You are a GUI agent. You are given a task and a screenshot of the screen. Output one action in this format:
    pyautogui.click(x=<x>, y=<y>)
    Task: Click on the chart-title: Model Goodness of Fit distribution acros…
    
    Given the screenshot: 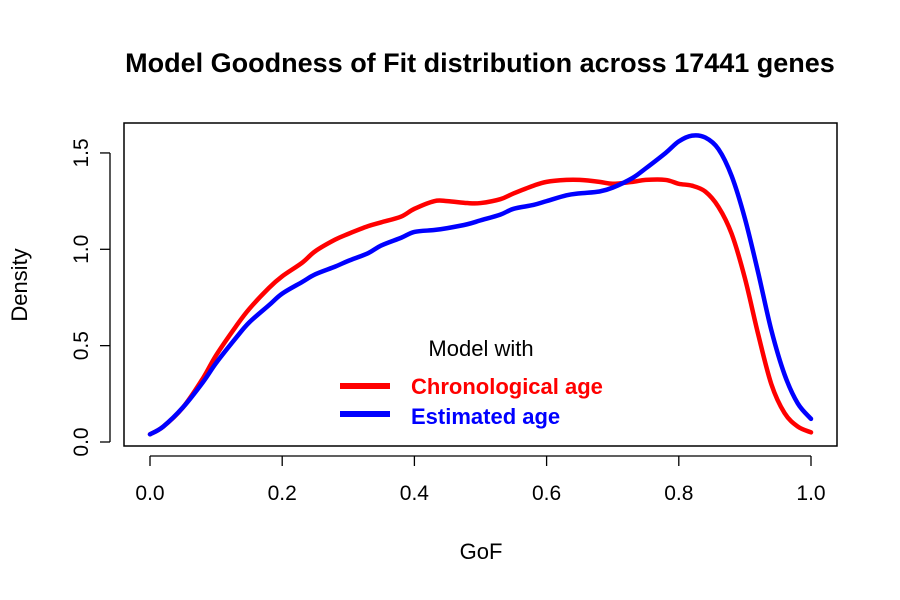 What is the action you would take?
    pyautogui.click(x=480, y=63)
    